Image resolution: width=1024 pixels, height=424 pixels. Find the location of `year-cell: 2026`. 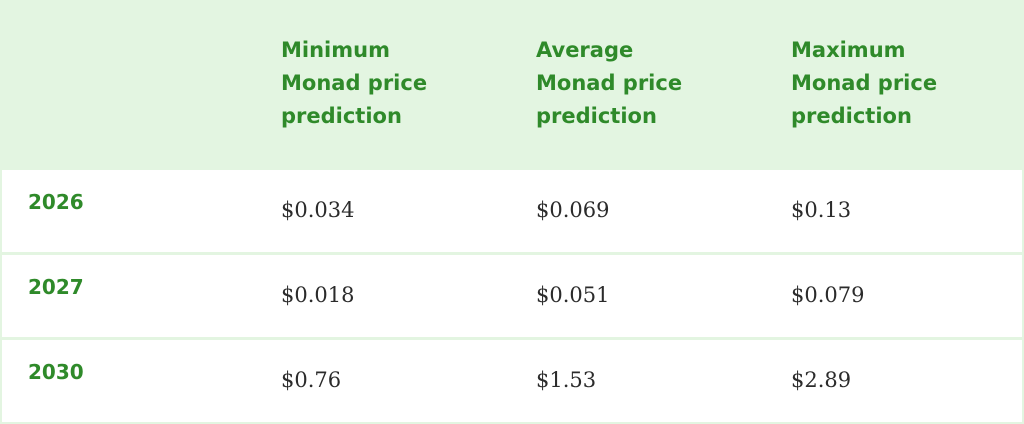

year-cell: 2026 is located at coordinates (56, 202).